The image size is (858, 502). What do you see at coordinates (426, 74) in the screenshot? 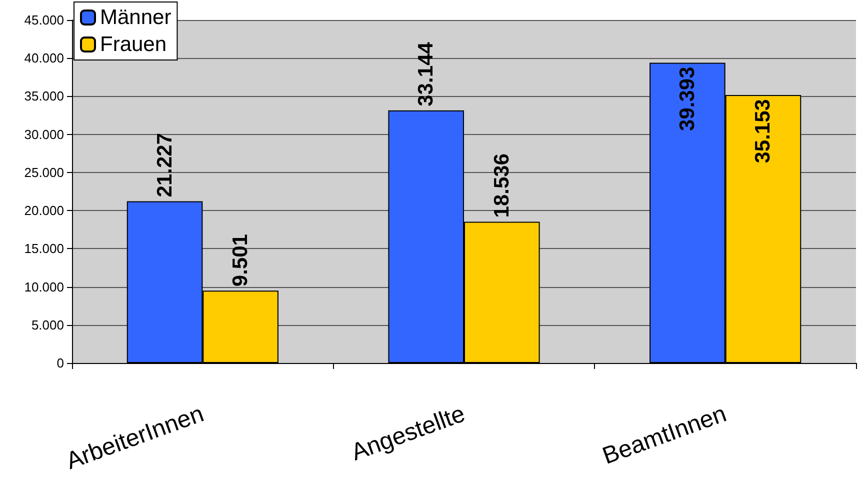
I see `data-label: 33.144` at bounding box center [426, 74].